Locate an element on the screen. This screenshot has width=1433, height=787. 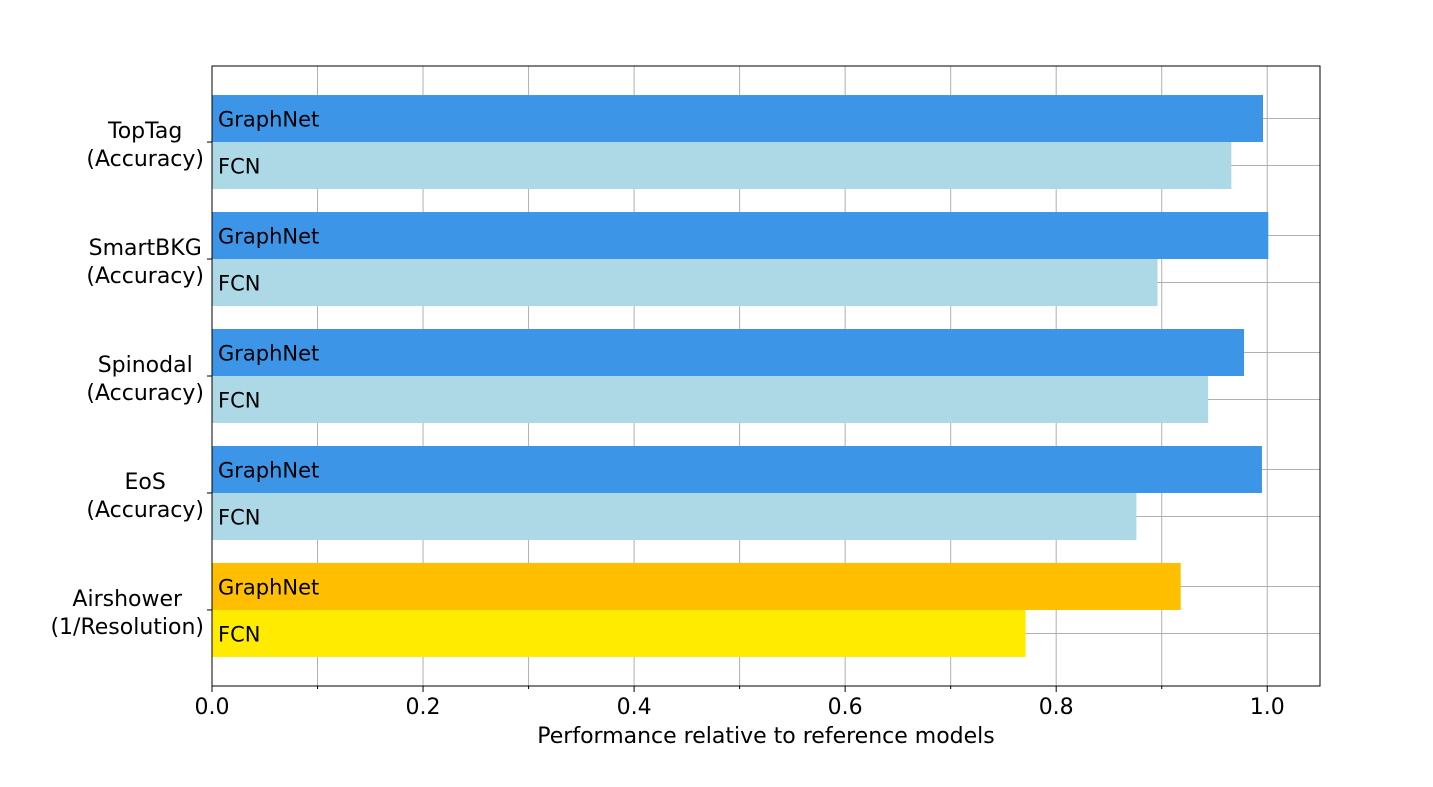
x-tick-label: 0.4 is located at coordinates (634, 707).